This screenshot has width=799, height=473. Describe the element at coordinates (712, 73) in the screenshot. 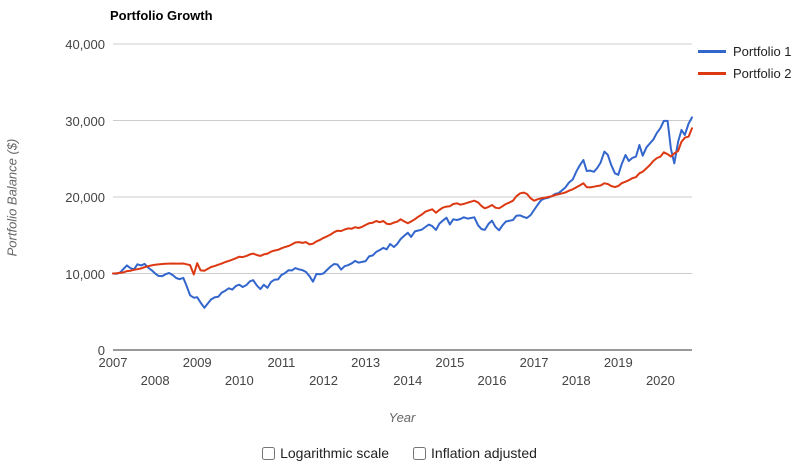

I see `portfolio-2-line-swatch` at that location.